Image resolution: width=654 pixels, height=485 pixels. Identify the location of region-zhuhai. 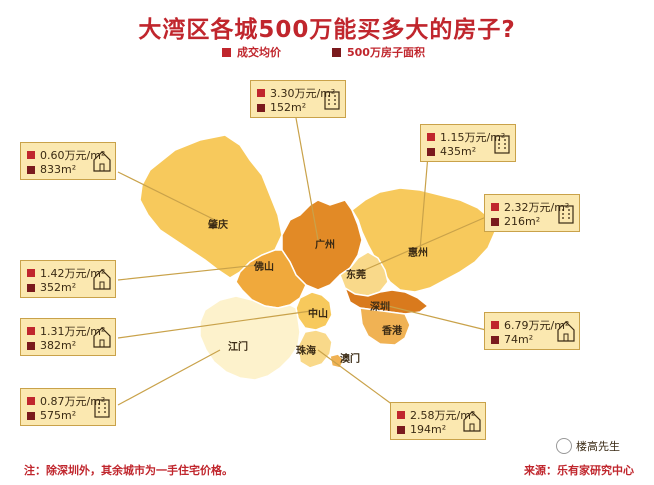
(315, 349).